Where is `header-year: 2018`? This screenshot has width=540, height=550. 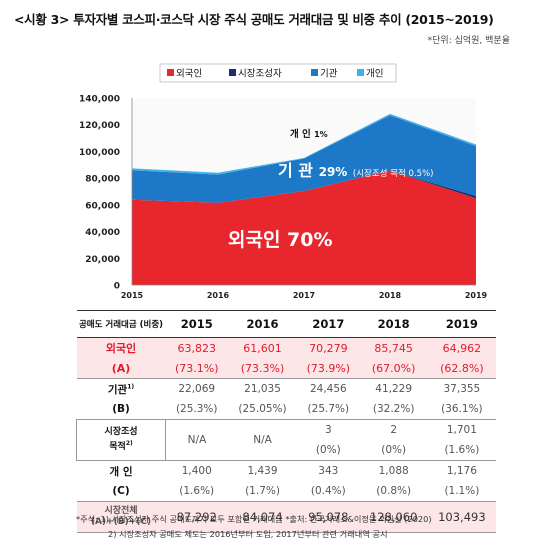 header-year: 2018 is located at coordinates (393, 324).